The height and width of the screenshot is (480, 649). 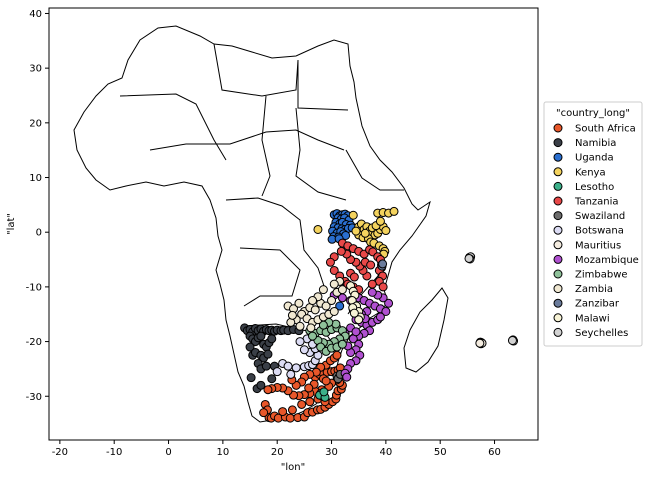 I want to click on x-tick-label: 40, so click(x=385, y=452).